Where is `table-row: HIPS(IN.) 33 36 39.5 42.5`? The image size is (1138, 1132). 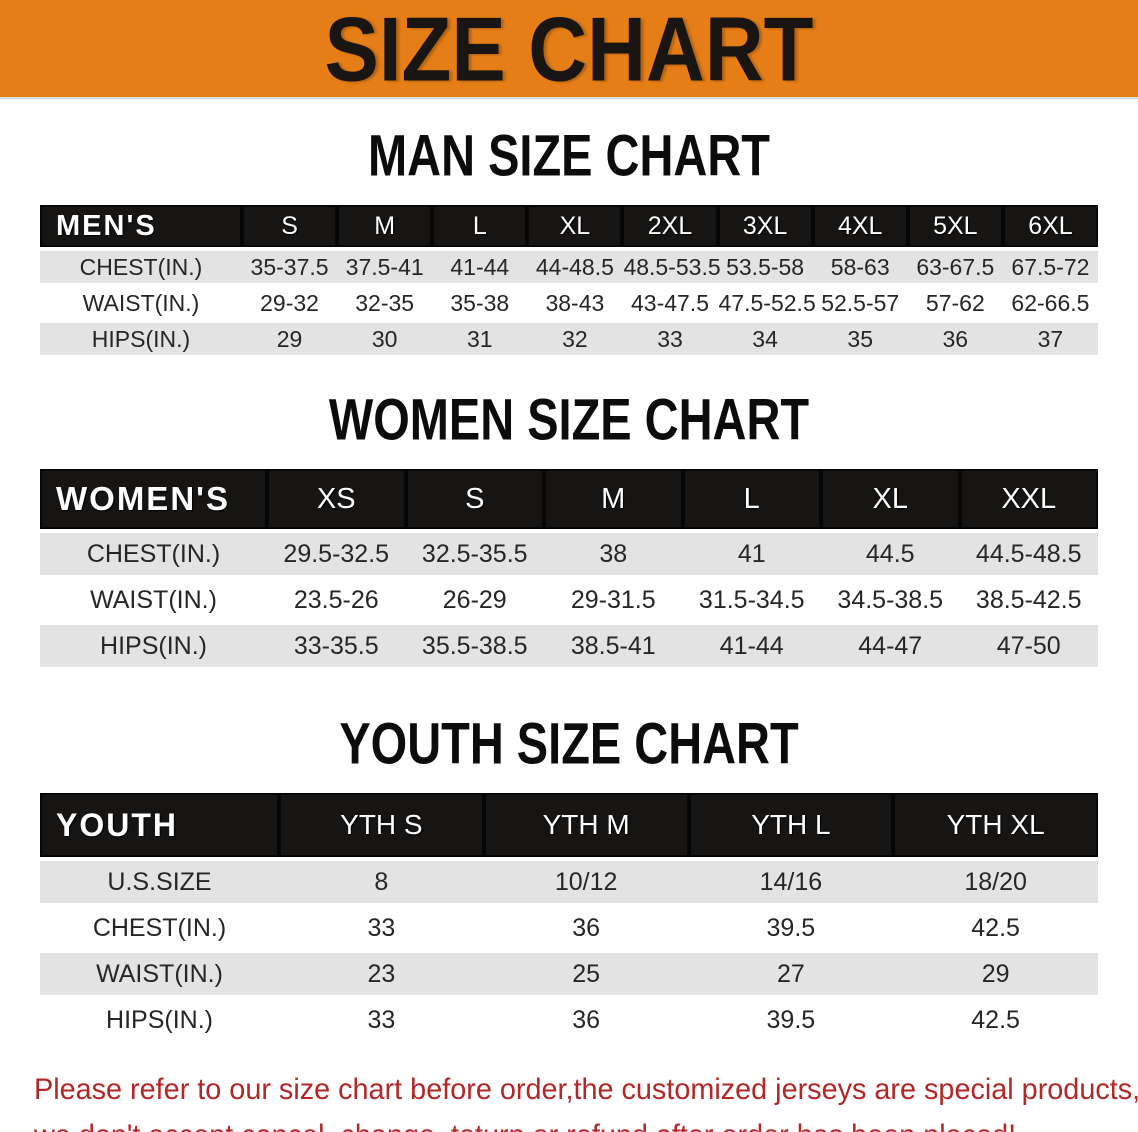 table-row: HIPS(IN.) 33 36 39.5 42.5 is located at coordinates (569, 1020).